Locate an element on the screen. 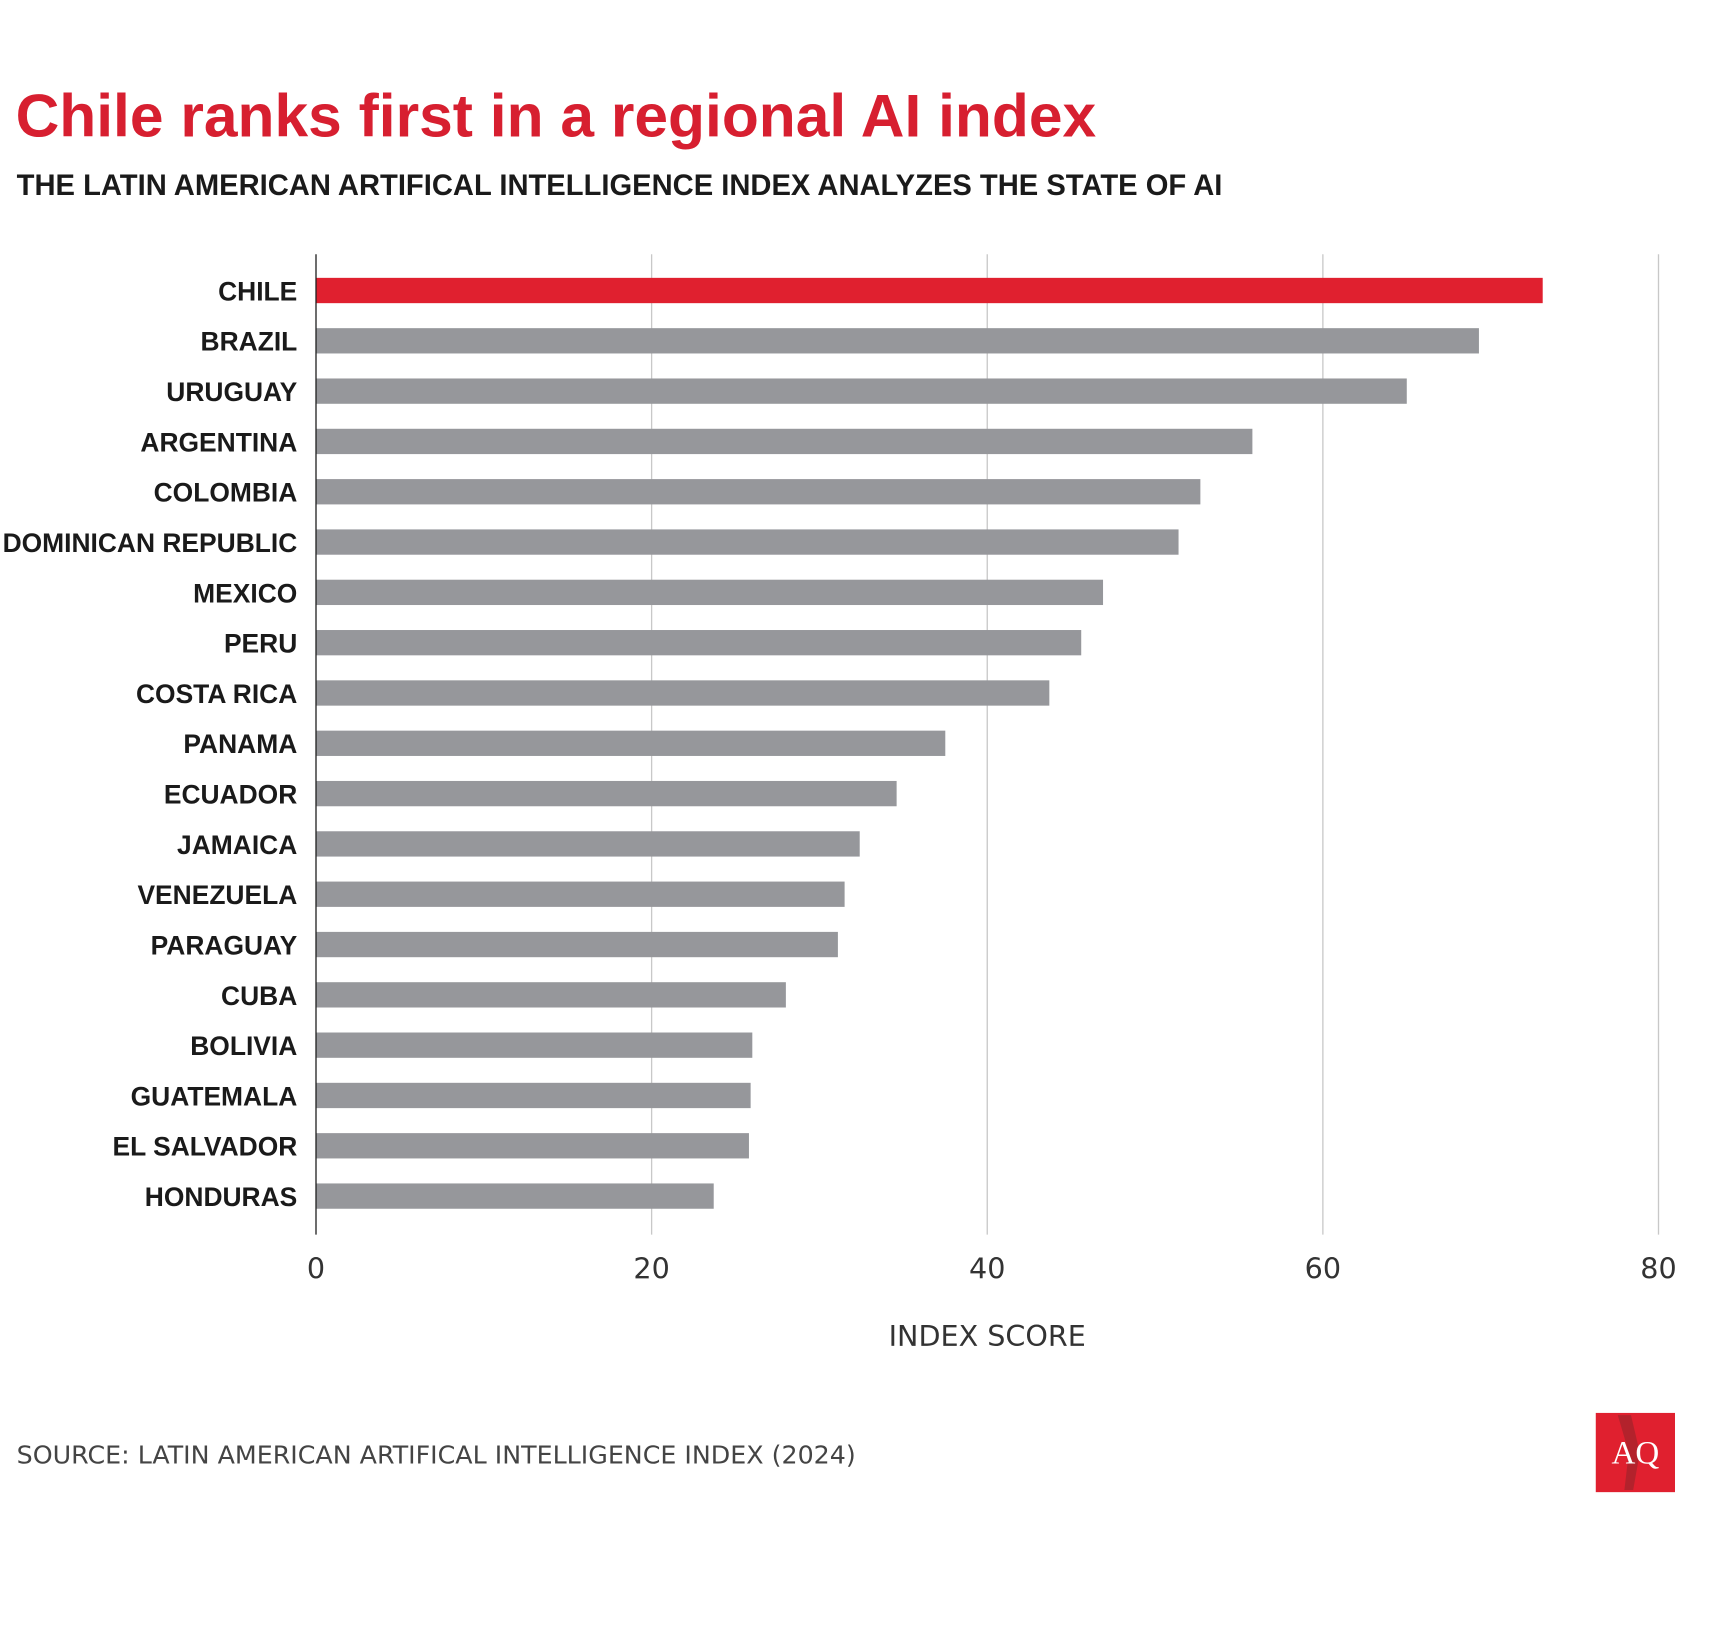 Image resolution: width=1717 pixels, height=1633 pixels. category-label: PARAGUAY is located at coordinates (224, 945).